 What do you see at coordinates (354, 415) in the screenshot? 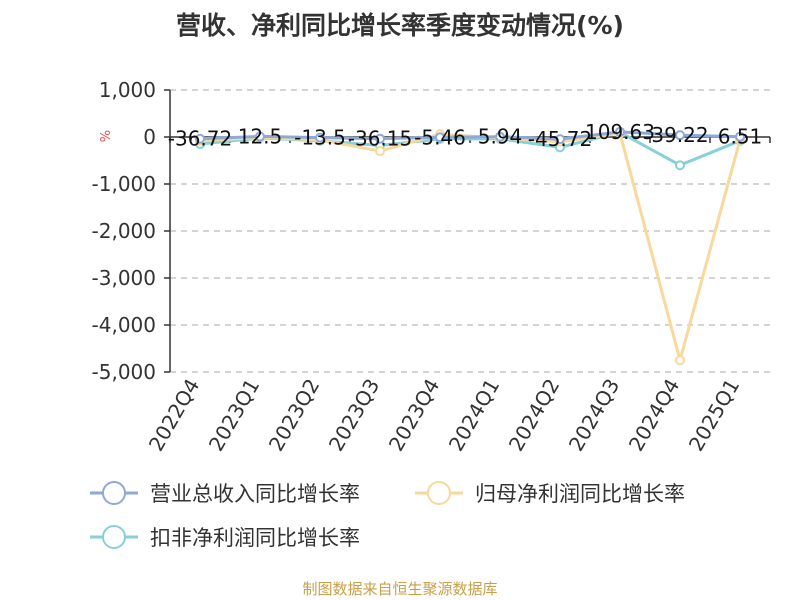
I see `x-tick-label: 2023Q3` at bounding box center [354, 415].